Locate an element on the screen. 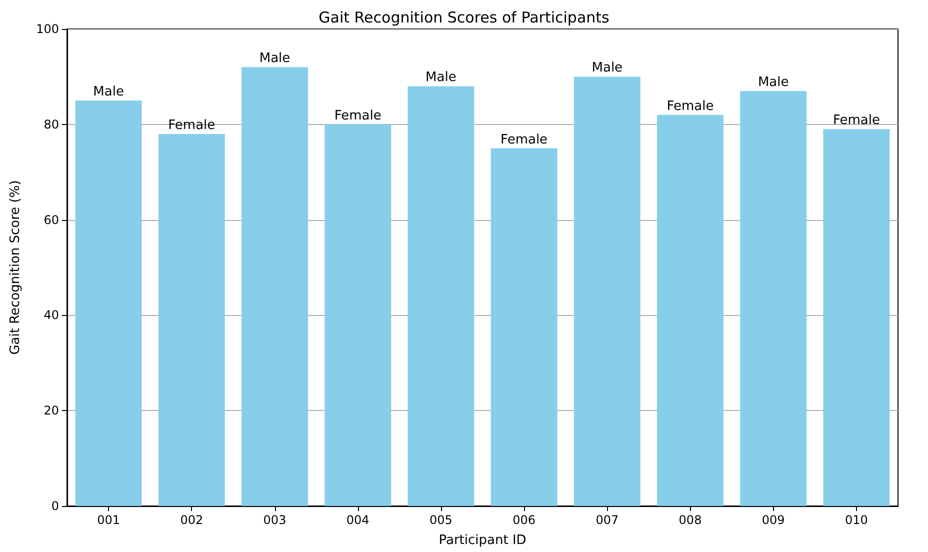 Image resolution: width=928 pixels, height=552 pixels. x-tick-label: 003 is located at coordinates (274, 520).